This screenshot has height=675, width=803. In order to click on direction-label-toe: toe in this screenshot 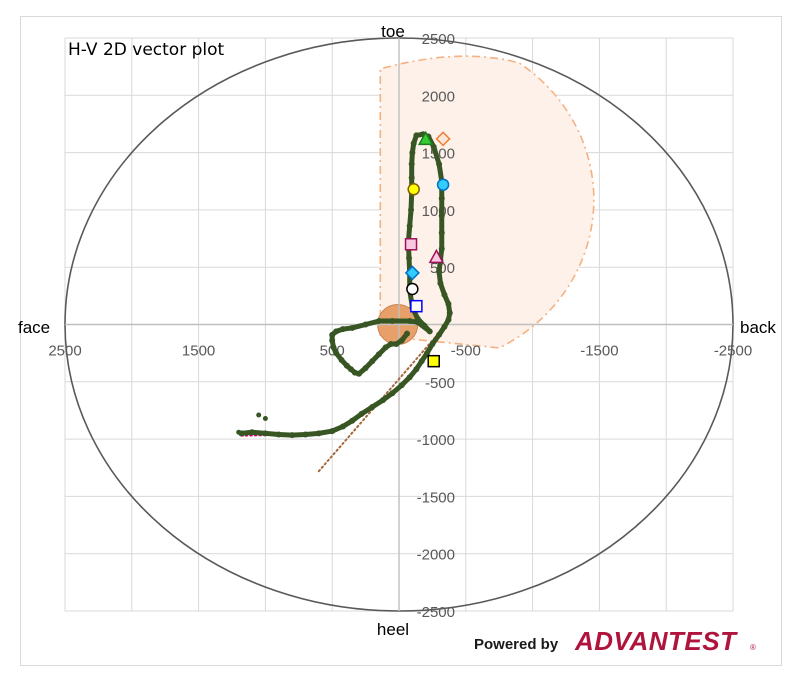, I will do `click(393, 31)`.